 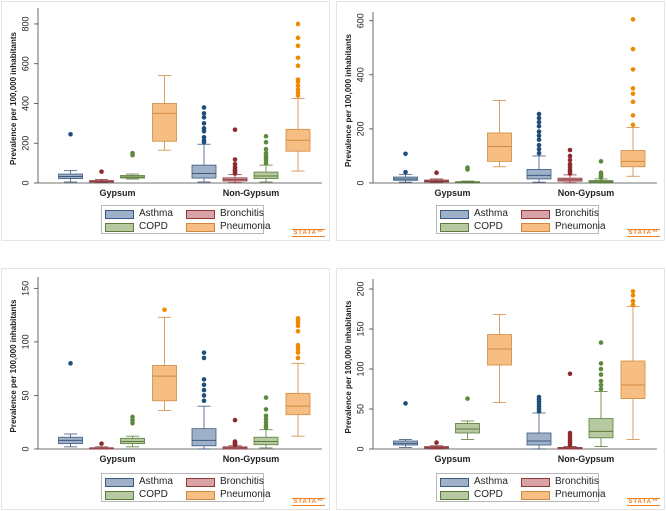 What do you see at coordinates (25, 288) in the screenshot?
I see `y-tick-label: 150` at bounding box center [25, 288].